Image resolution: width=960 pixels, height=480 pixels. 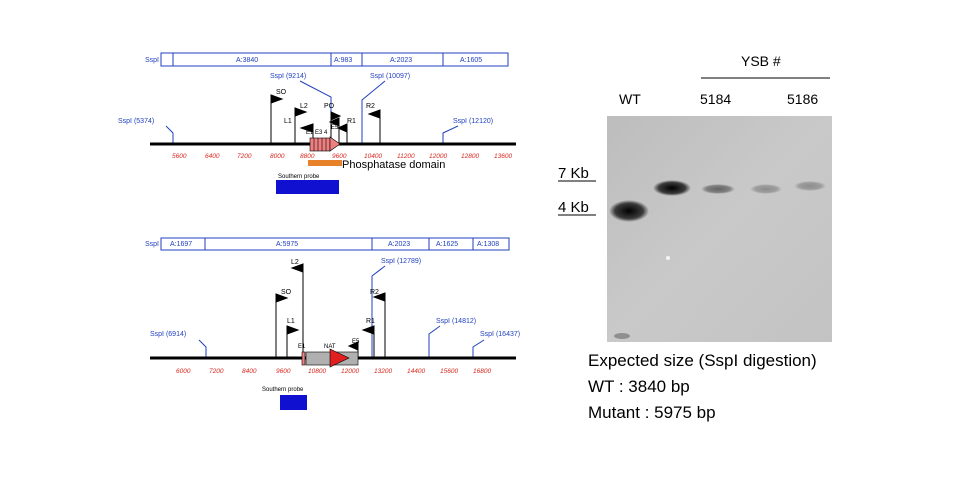 What do you see at coordinates (456, 321) in the screenshot?
I see `mut-site-3: SspI (14812)` at bounding box center [456, 321].